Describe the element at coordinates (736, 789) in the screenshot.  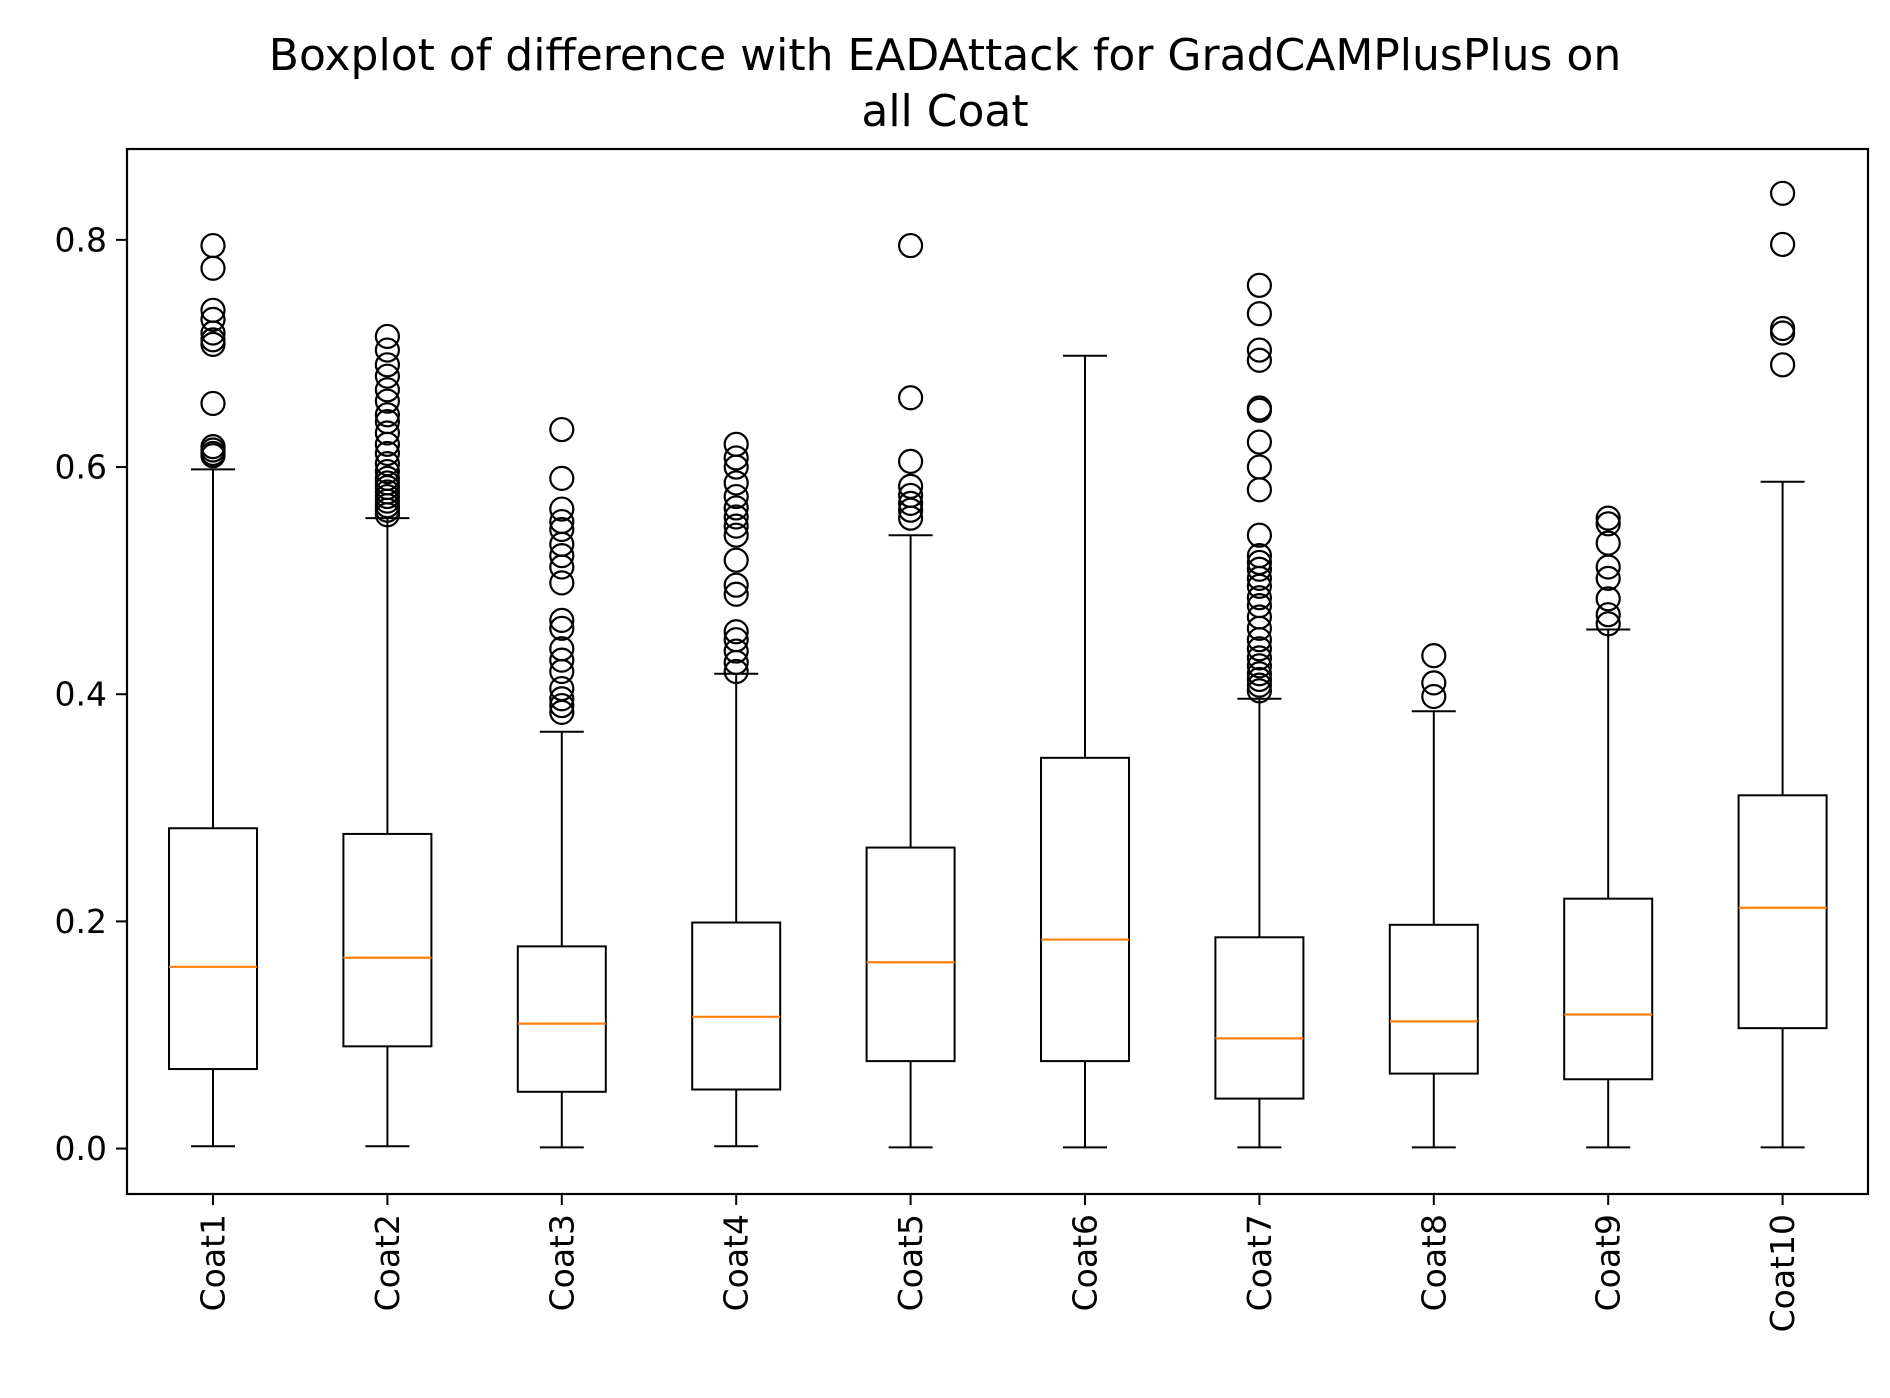
I see `box-group-coat4` at that location.